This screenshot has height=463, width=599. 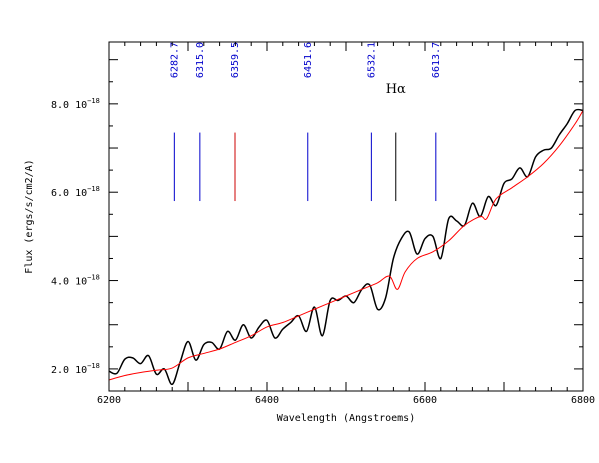 What do you see at coordinates (63, 193) in the screenshot?
I see `y-tick-mantissa: 6.0` at bounding box center [63, 193].